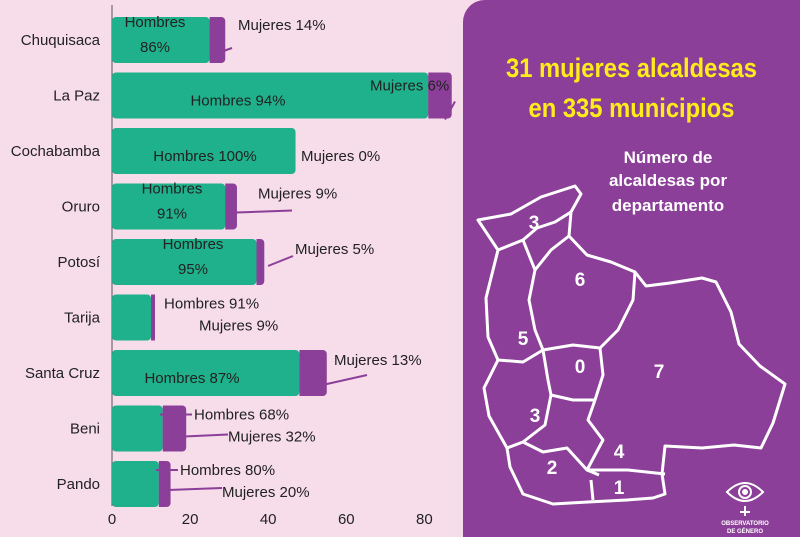  What do you see at coordinates (668, 180) in the screenshot?
I see `map-title-line-2: alcaldesas por` at bounding box center [668, 180].